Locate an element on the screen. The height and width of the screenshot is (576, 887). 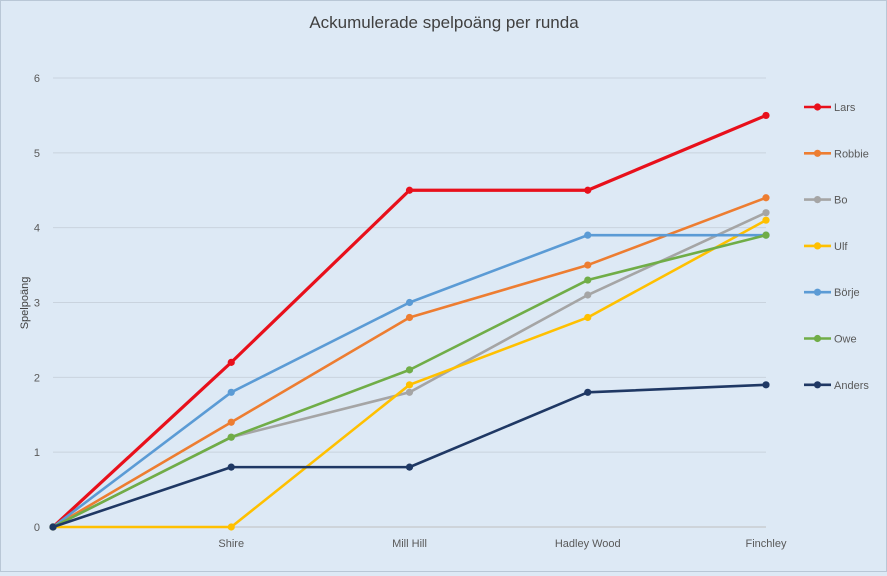
legend-item: Bo is located at coordinates (825, 201).